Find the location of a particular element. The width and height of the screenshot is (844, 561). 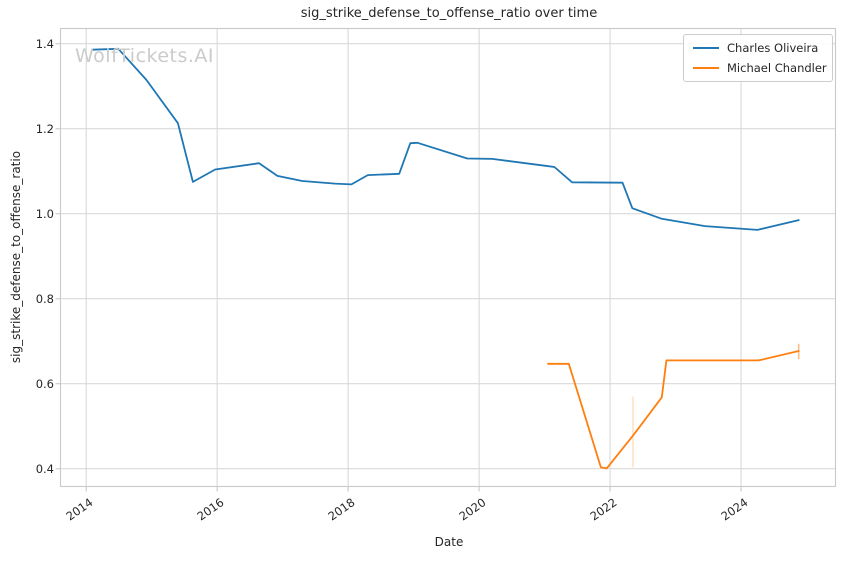

x-axis-label: Date is located at coordinates (449, 542).